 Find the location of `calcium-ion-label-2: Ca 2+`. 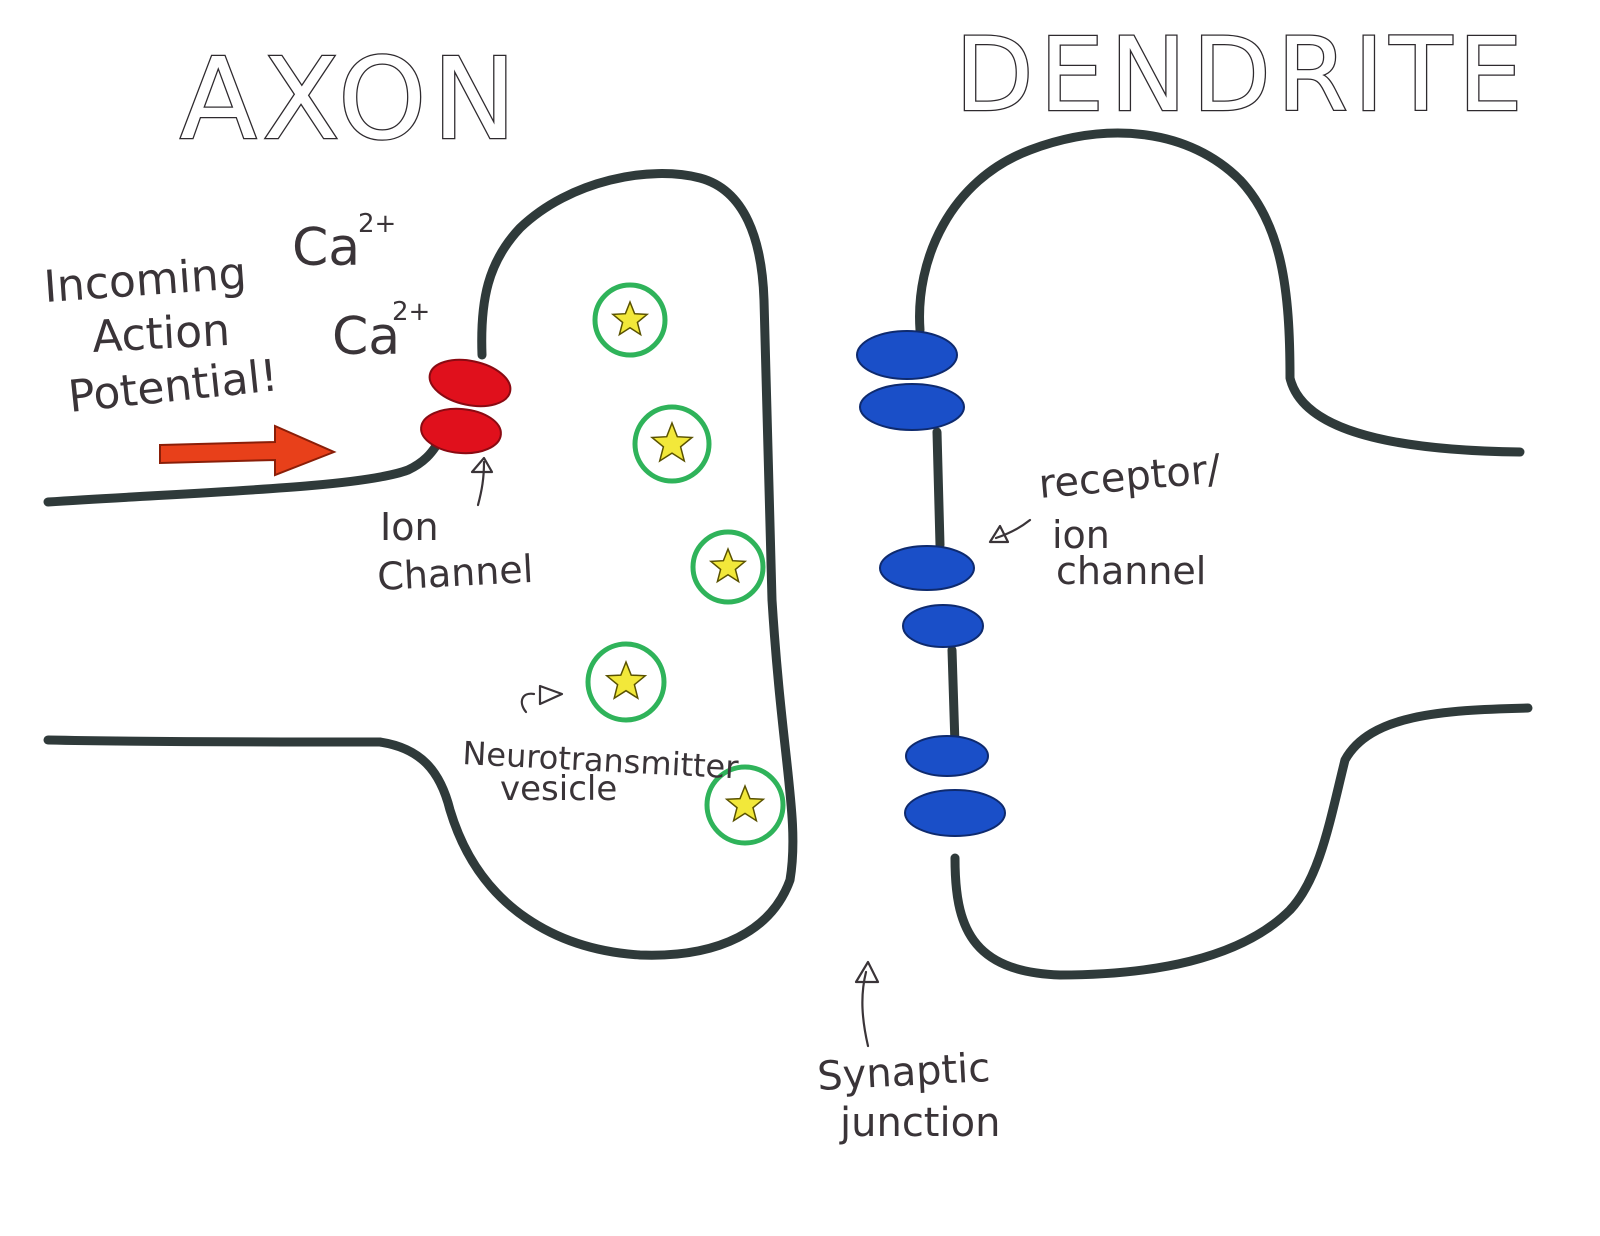

calcium-ion-label-2: Ca 2+ is located at coordinates (381, 332).